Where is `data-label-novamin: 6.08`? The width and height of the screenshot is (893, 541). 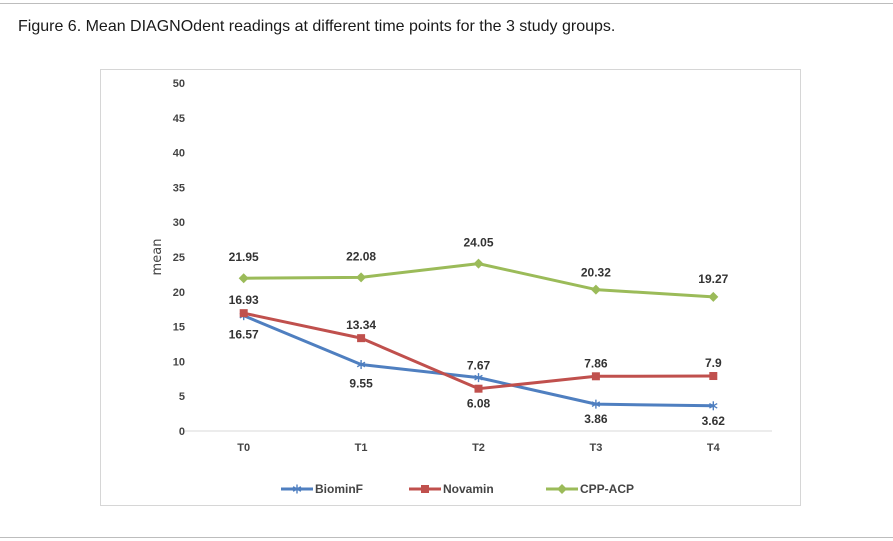
data-label-novamin: 6.08 is located at coordinates (479, 404).